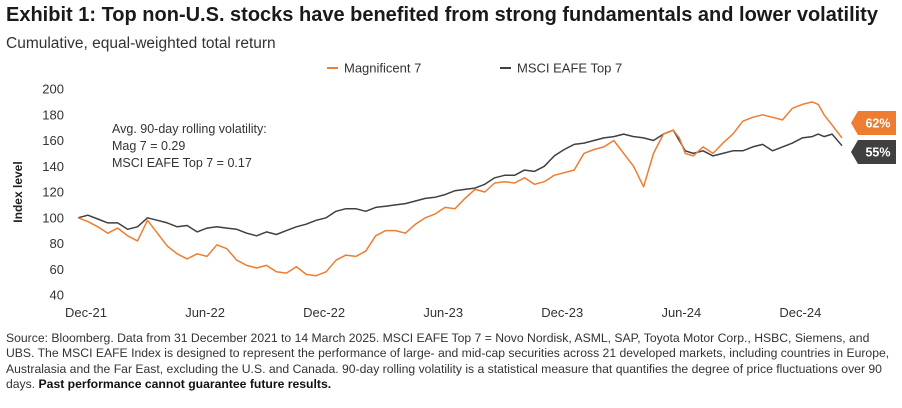 This screenshot has width=902, height=408. Describe the element at coordinates (53, 114) in the screenshot. I see `y-tick-label: 180` at that location.